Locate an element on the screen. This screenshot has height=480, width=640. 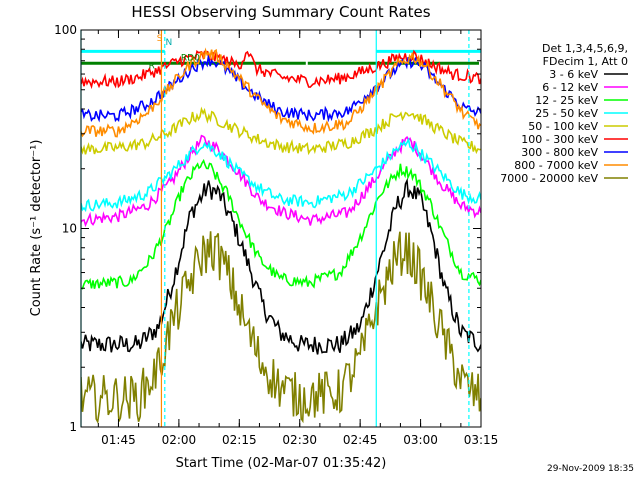
x-tick-label-6: 03:15 is located at coordinates (481, 440).